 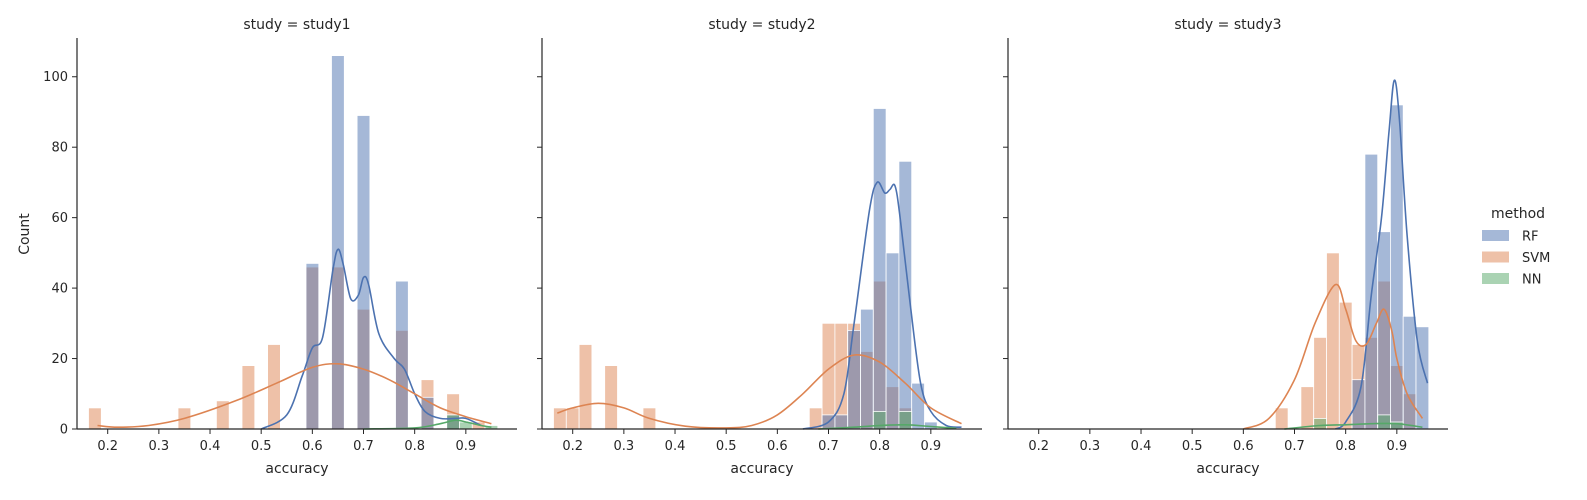 What do you see at coordinates (55, 77) in the screenshot?
I see `y-tick-label: 100` at bounding box center [55, 77].